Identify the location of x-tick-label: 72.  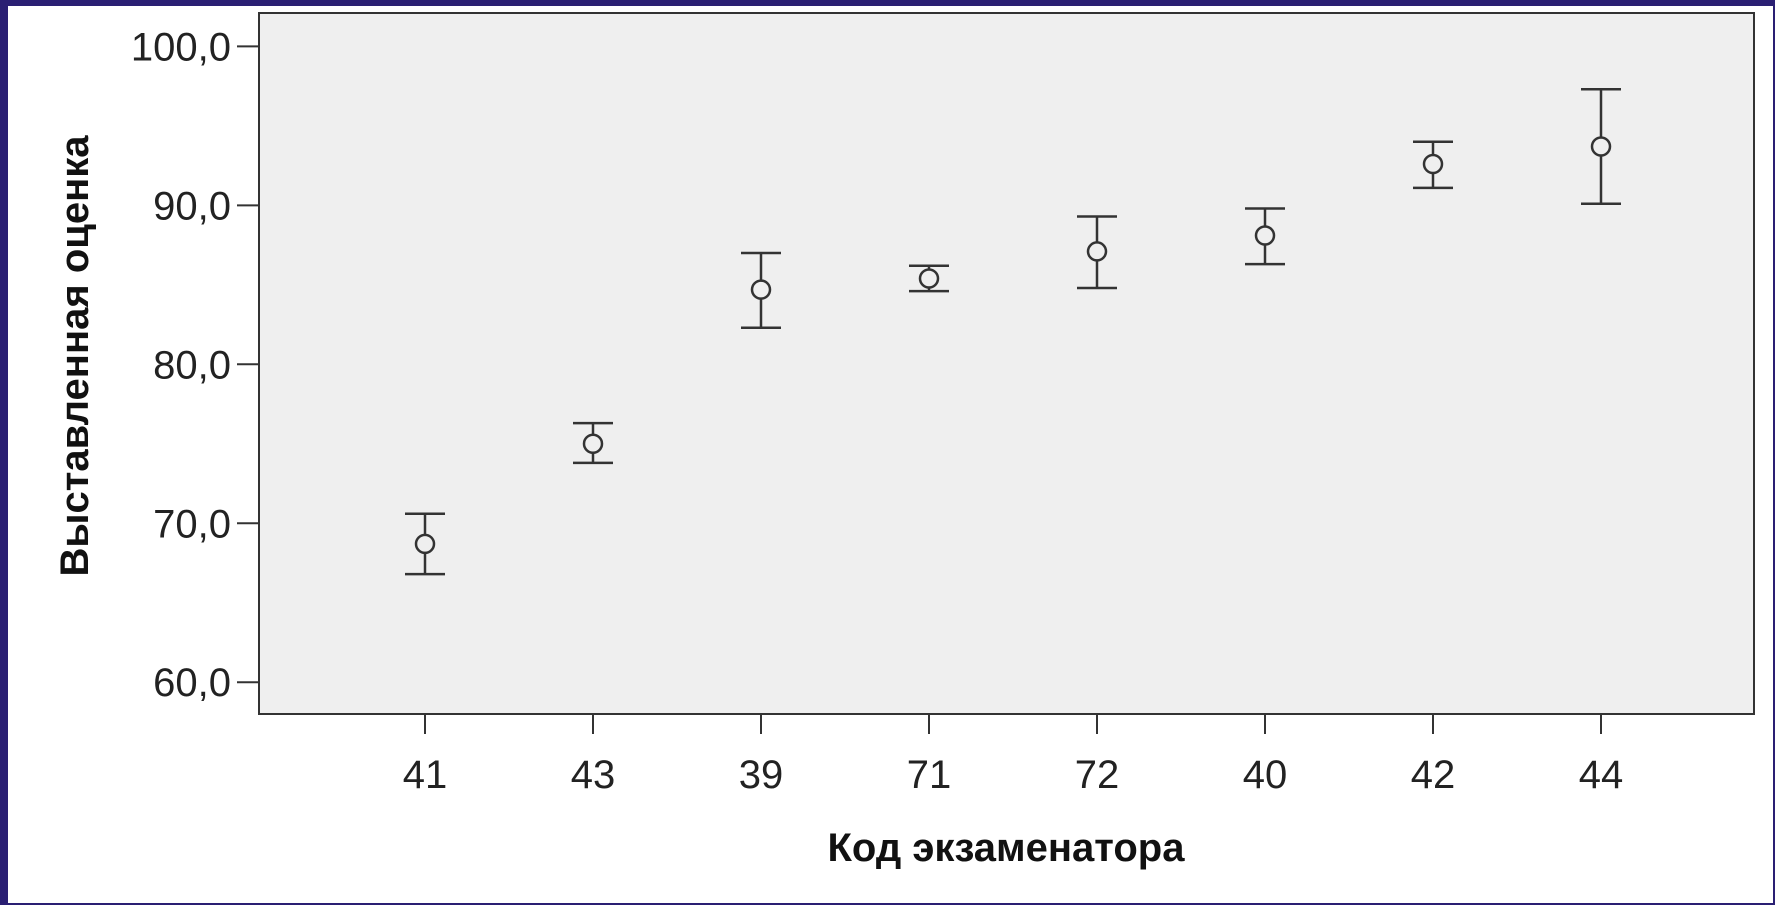
(1097, 775).